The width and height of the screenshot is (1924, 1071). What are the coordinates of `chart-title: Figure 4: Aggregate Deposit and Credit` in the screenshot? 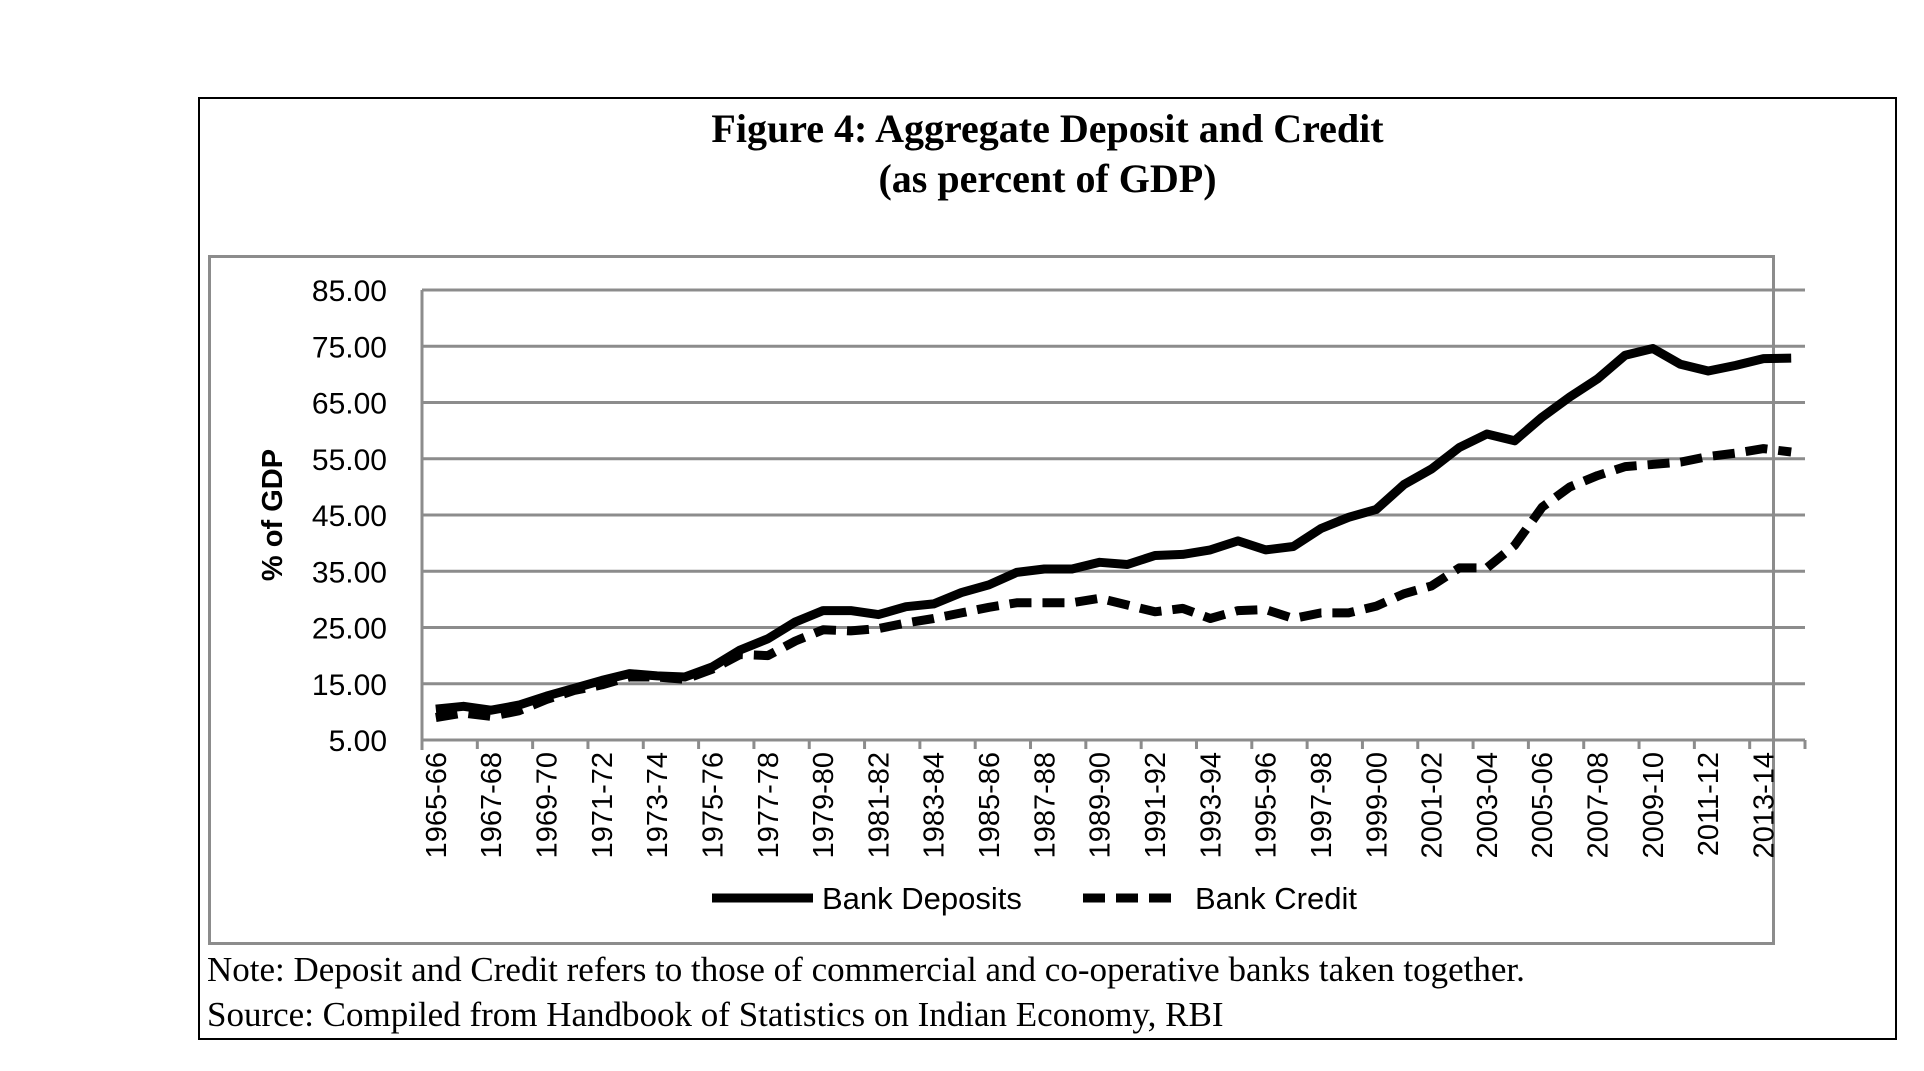 It's located at (1047, 128).